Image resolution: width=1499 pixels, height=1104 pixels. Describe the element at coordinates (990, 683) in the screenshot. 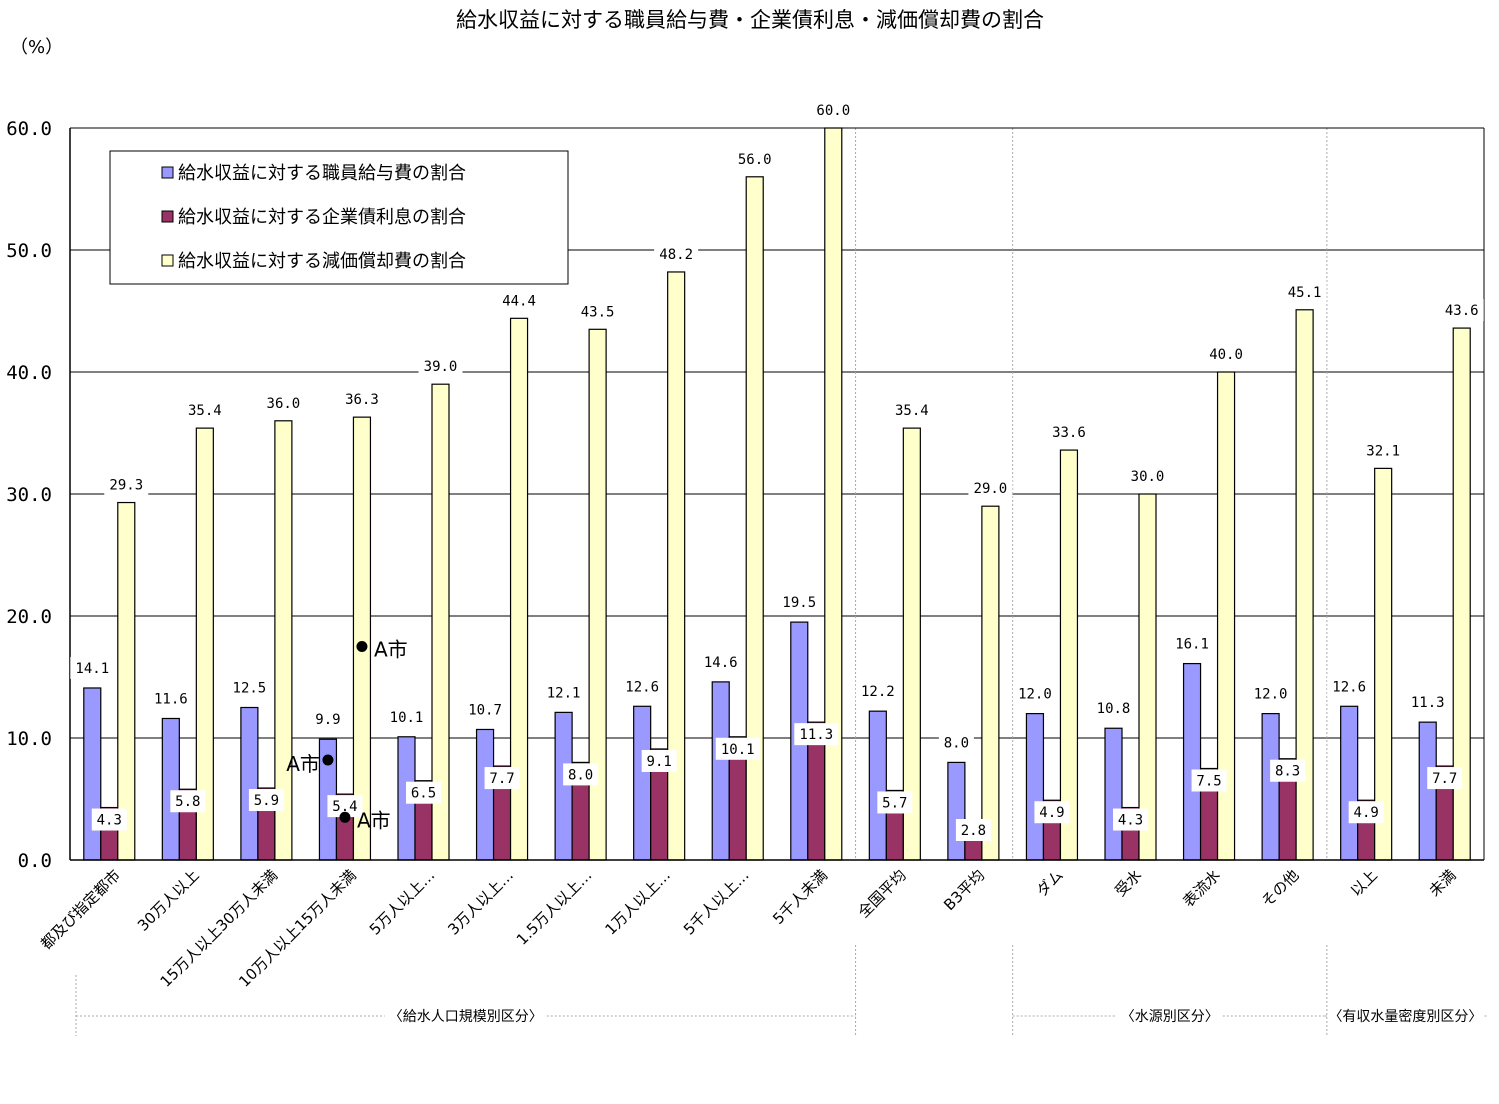

I see `bar-s2-c11` at that location.